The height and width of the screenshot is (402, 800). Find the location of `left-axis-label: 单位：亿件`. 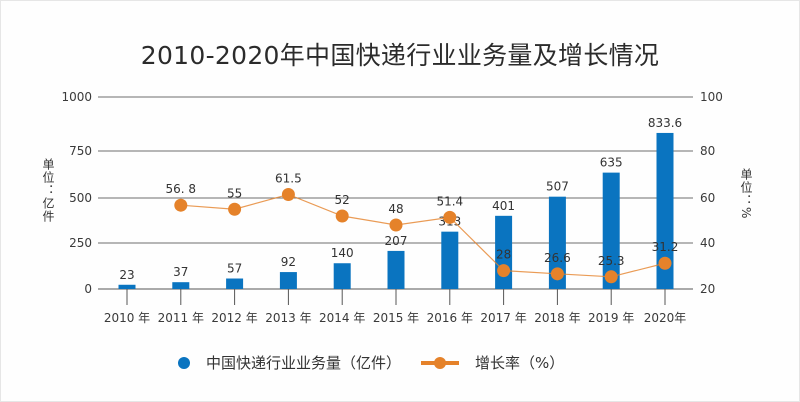

left-axis-label: 单位：亿件 is located at coordinates (48, 190).